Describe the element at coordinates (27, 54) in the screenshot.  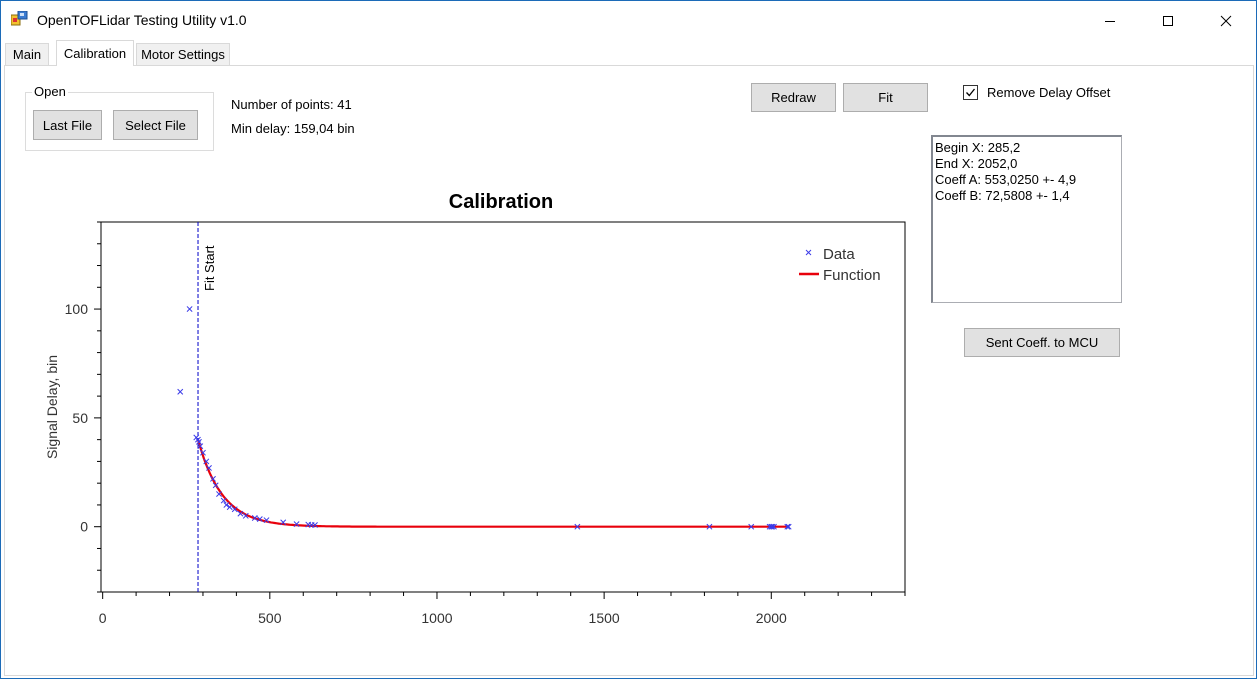
I see `tab-main: Main` at that location.